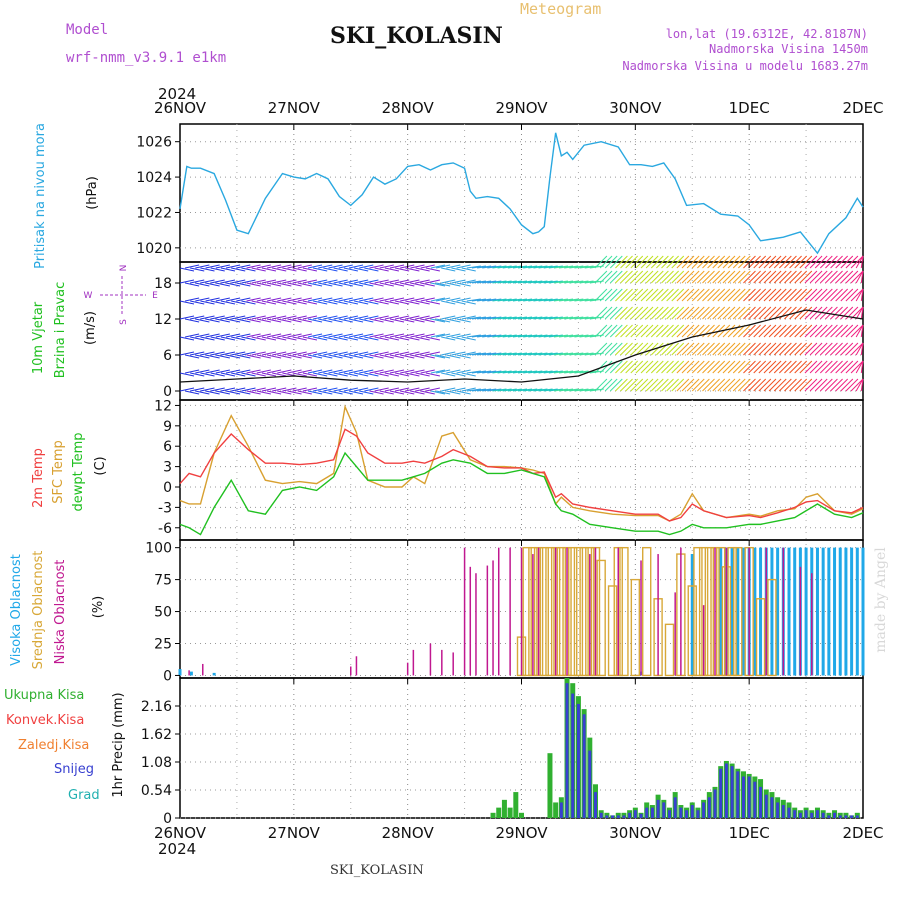  Describe the element at coordinates (154, 249) in the screenshot. I see `pressure-y-tick-label: 1020` at that location.